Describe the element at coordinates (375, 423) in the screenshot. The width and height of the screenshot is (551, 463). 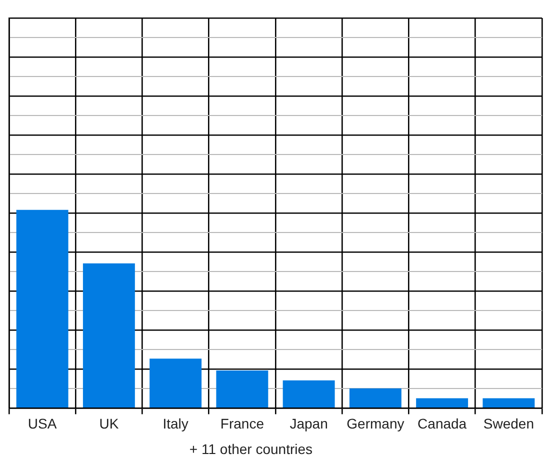
I see `x-tick-label: Germany` at that location.